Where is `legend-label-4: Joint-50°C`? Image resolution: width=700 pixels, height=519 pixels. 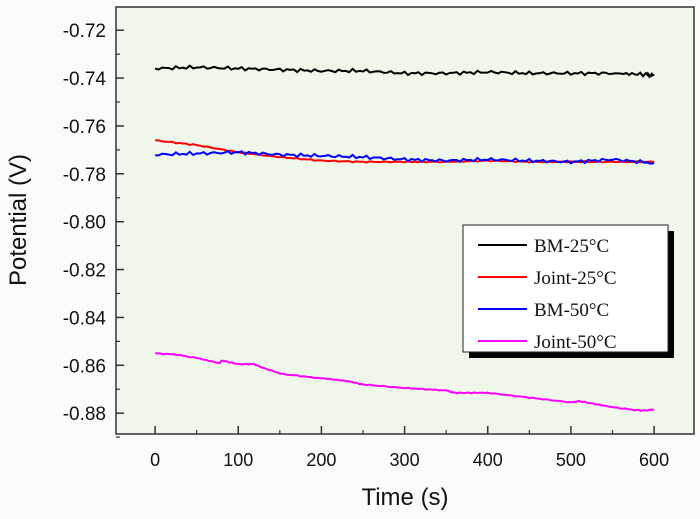
legend-label-4: Joint-50°C is located at coordinates (575, 342).